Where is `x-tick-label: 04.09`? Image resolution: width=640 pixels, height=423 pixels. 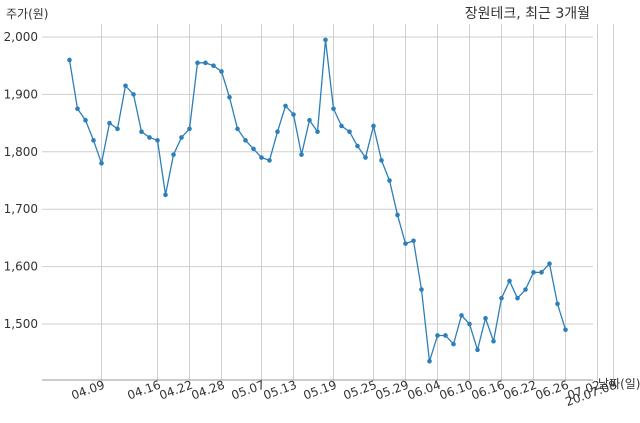 x-tick-label: 04.09 is located at coordinates (87, 390).